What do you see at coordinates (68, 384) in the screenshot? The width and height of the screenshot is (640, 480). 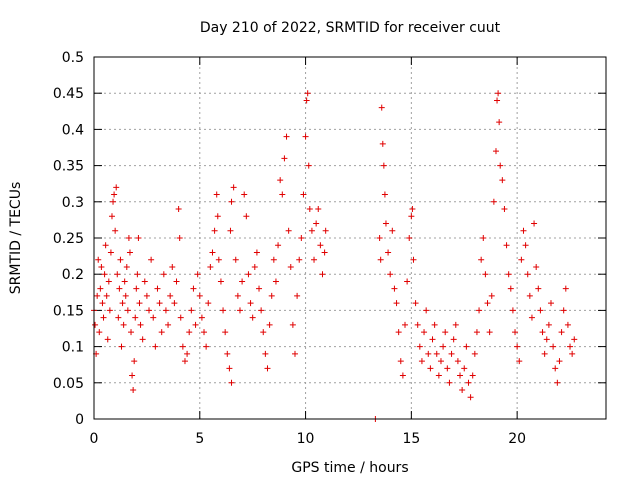 I see `y-tick-label: 0.05` at bounding box center [68, 384].